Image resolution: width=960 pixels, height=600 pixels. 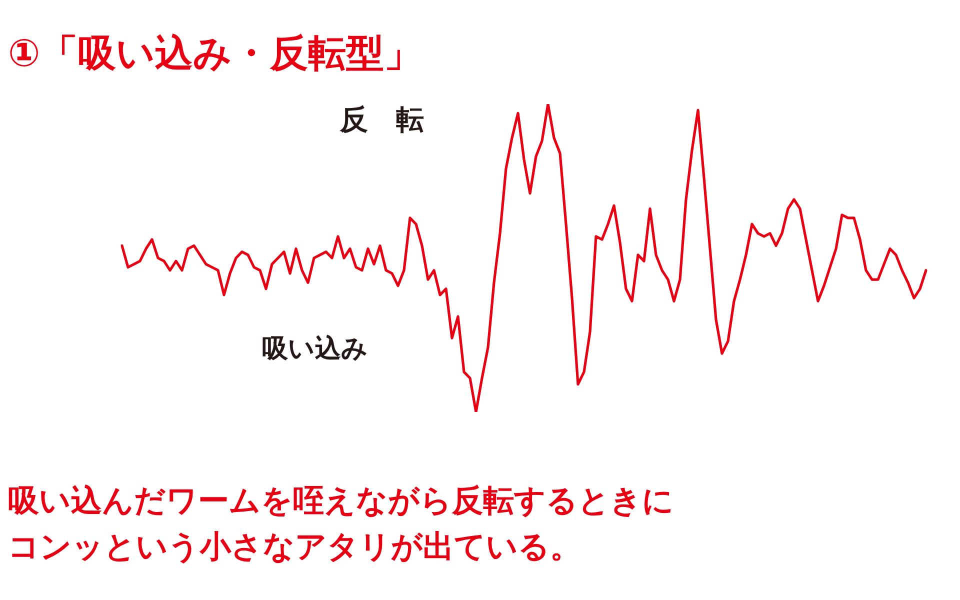 I want to click on annotation: 反 転, so click(x=382, y=120).